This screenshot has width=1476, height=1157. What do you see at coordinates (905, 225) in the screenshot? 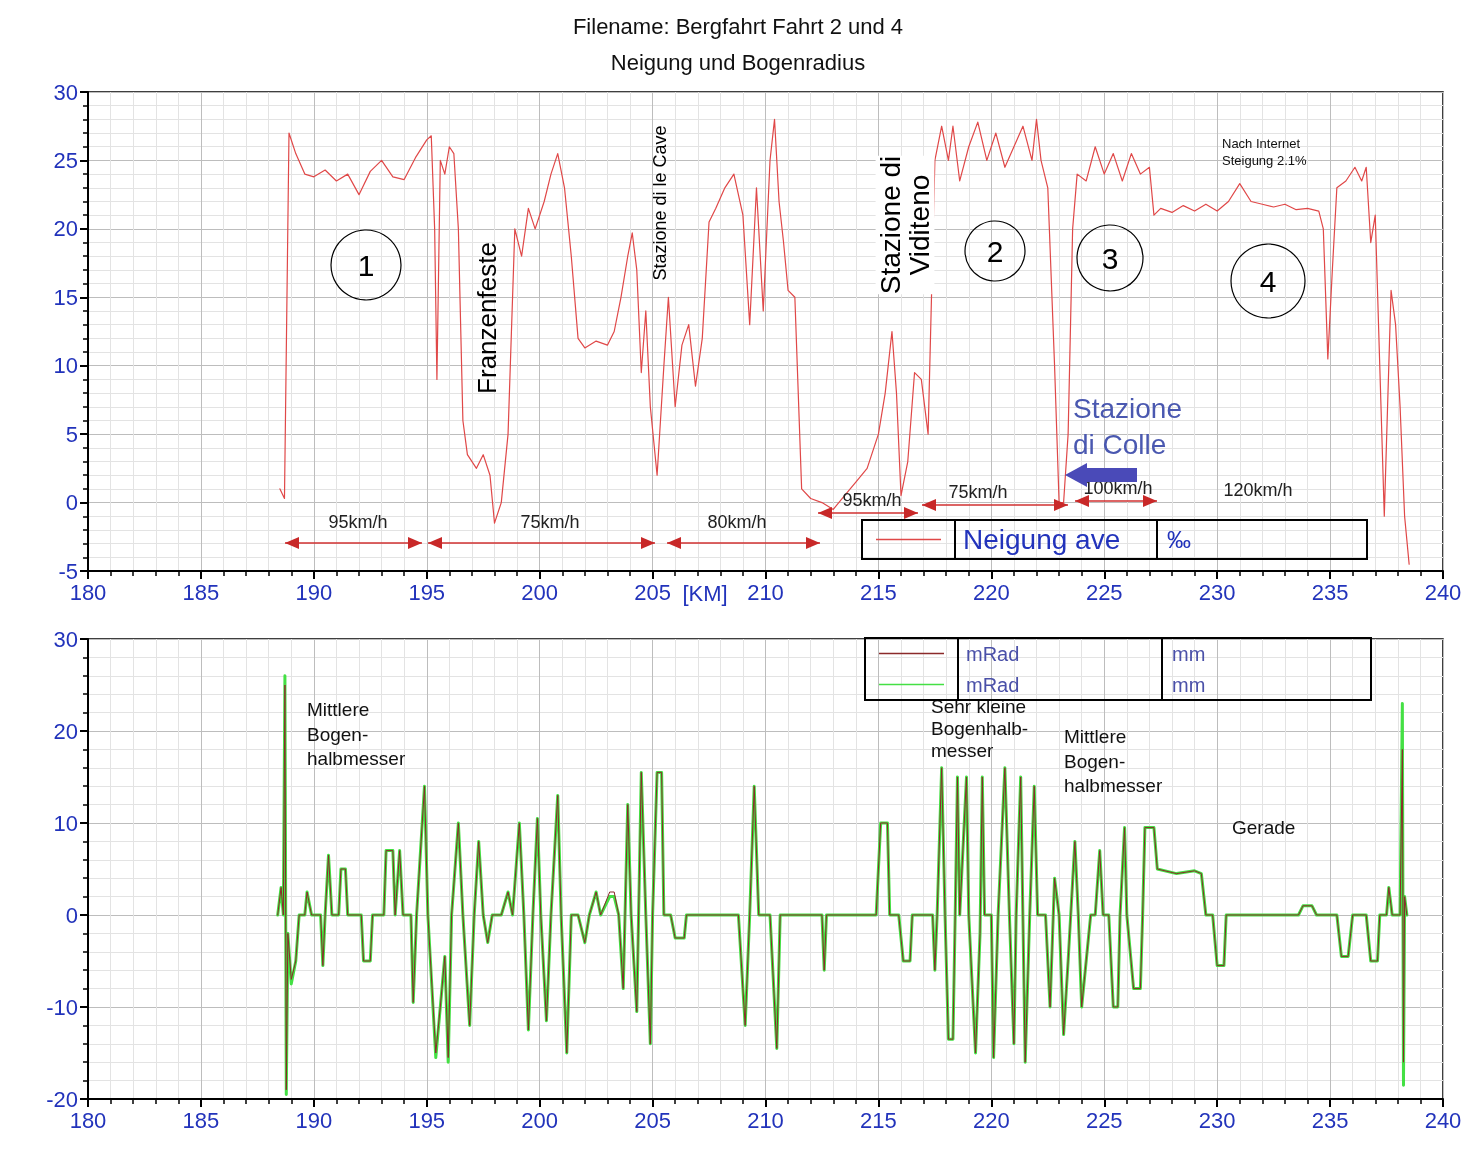
I see `annotation: Stazione di Viditeno` at bounding box center [905, 225].